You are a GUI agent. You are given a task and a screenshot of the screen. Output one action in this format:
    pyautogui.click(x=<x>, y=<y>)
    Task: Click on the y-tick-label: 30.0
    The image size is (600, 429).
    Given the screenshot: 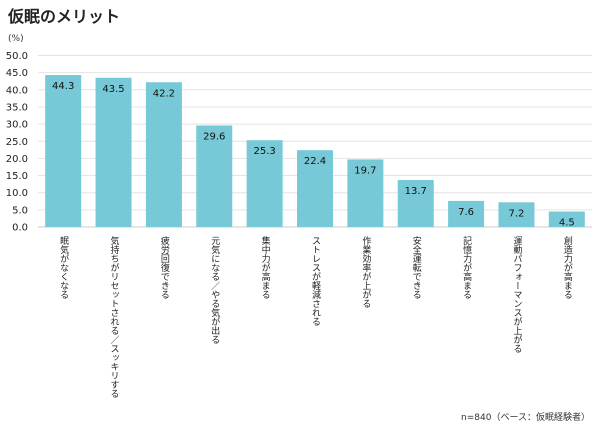 What is the action you would take?
    pyautogui.click(x=17, y=125)
    